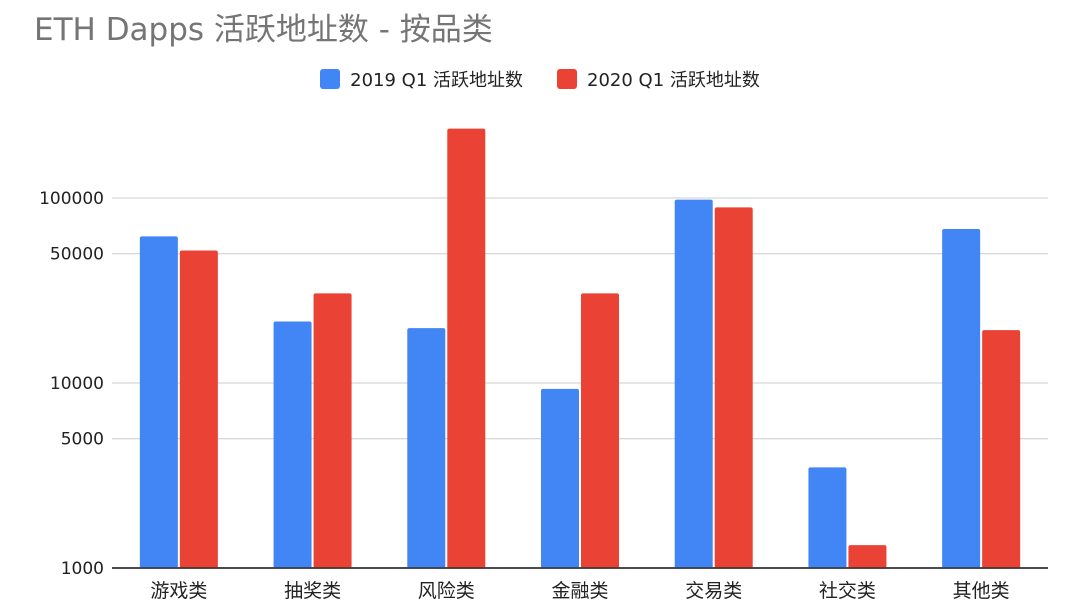  Describe the element at coordinates (579, 591) in the screenshot. I see `x-tick-label-3: 金融类` at that location.